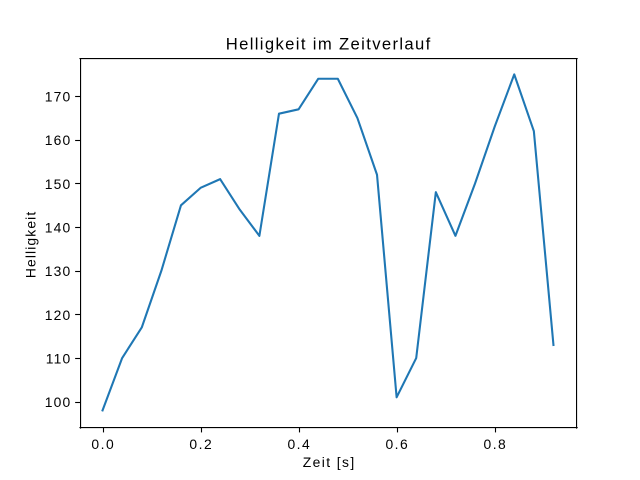 The width and height of the screenshot is (640, 480). Describe the element at coordinates (397, 444) in the screenshot. I see `svg-text: 0.6` at that location.